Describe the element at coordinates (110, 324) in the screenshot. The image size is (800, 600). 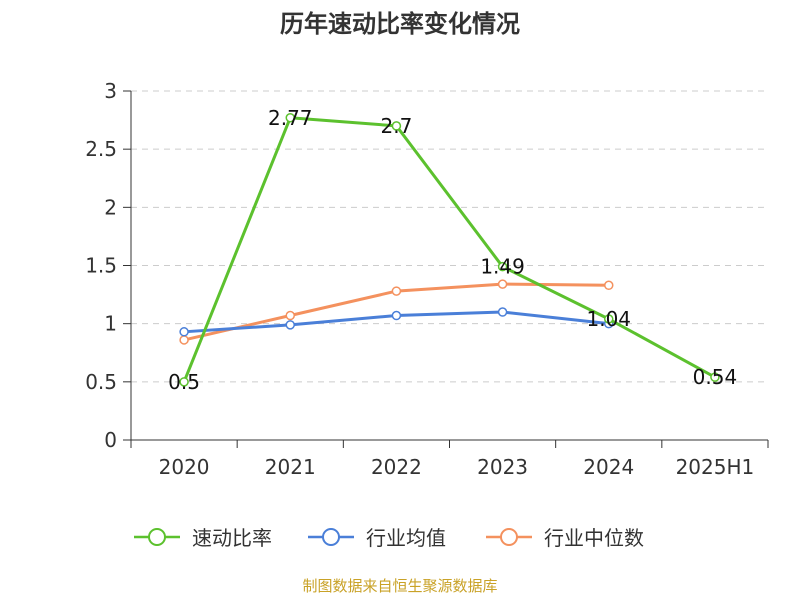
I see `y-tick-label: 1` at that location.